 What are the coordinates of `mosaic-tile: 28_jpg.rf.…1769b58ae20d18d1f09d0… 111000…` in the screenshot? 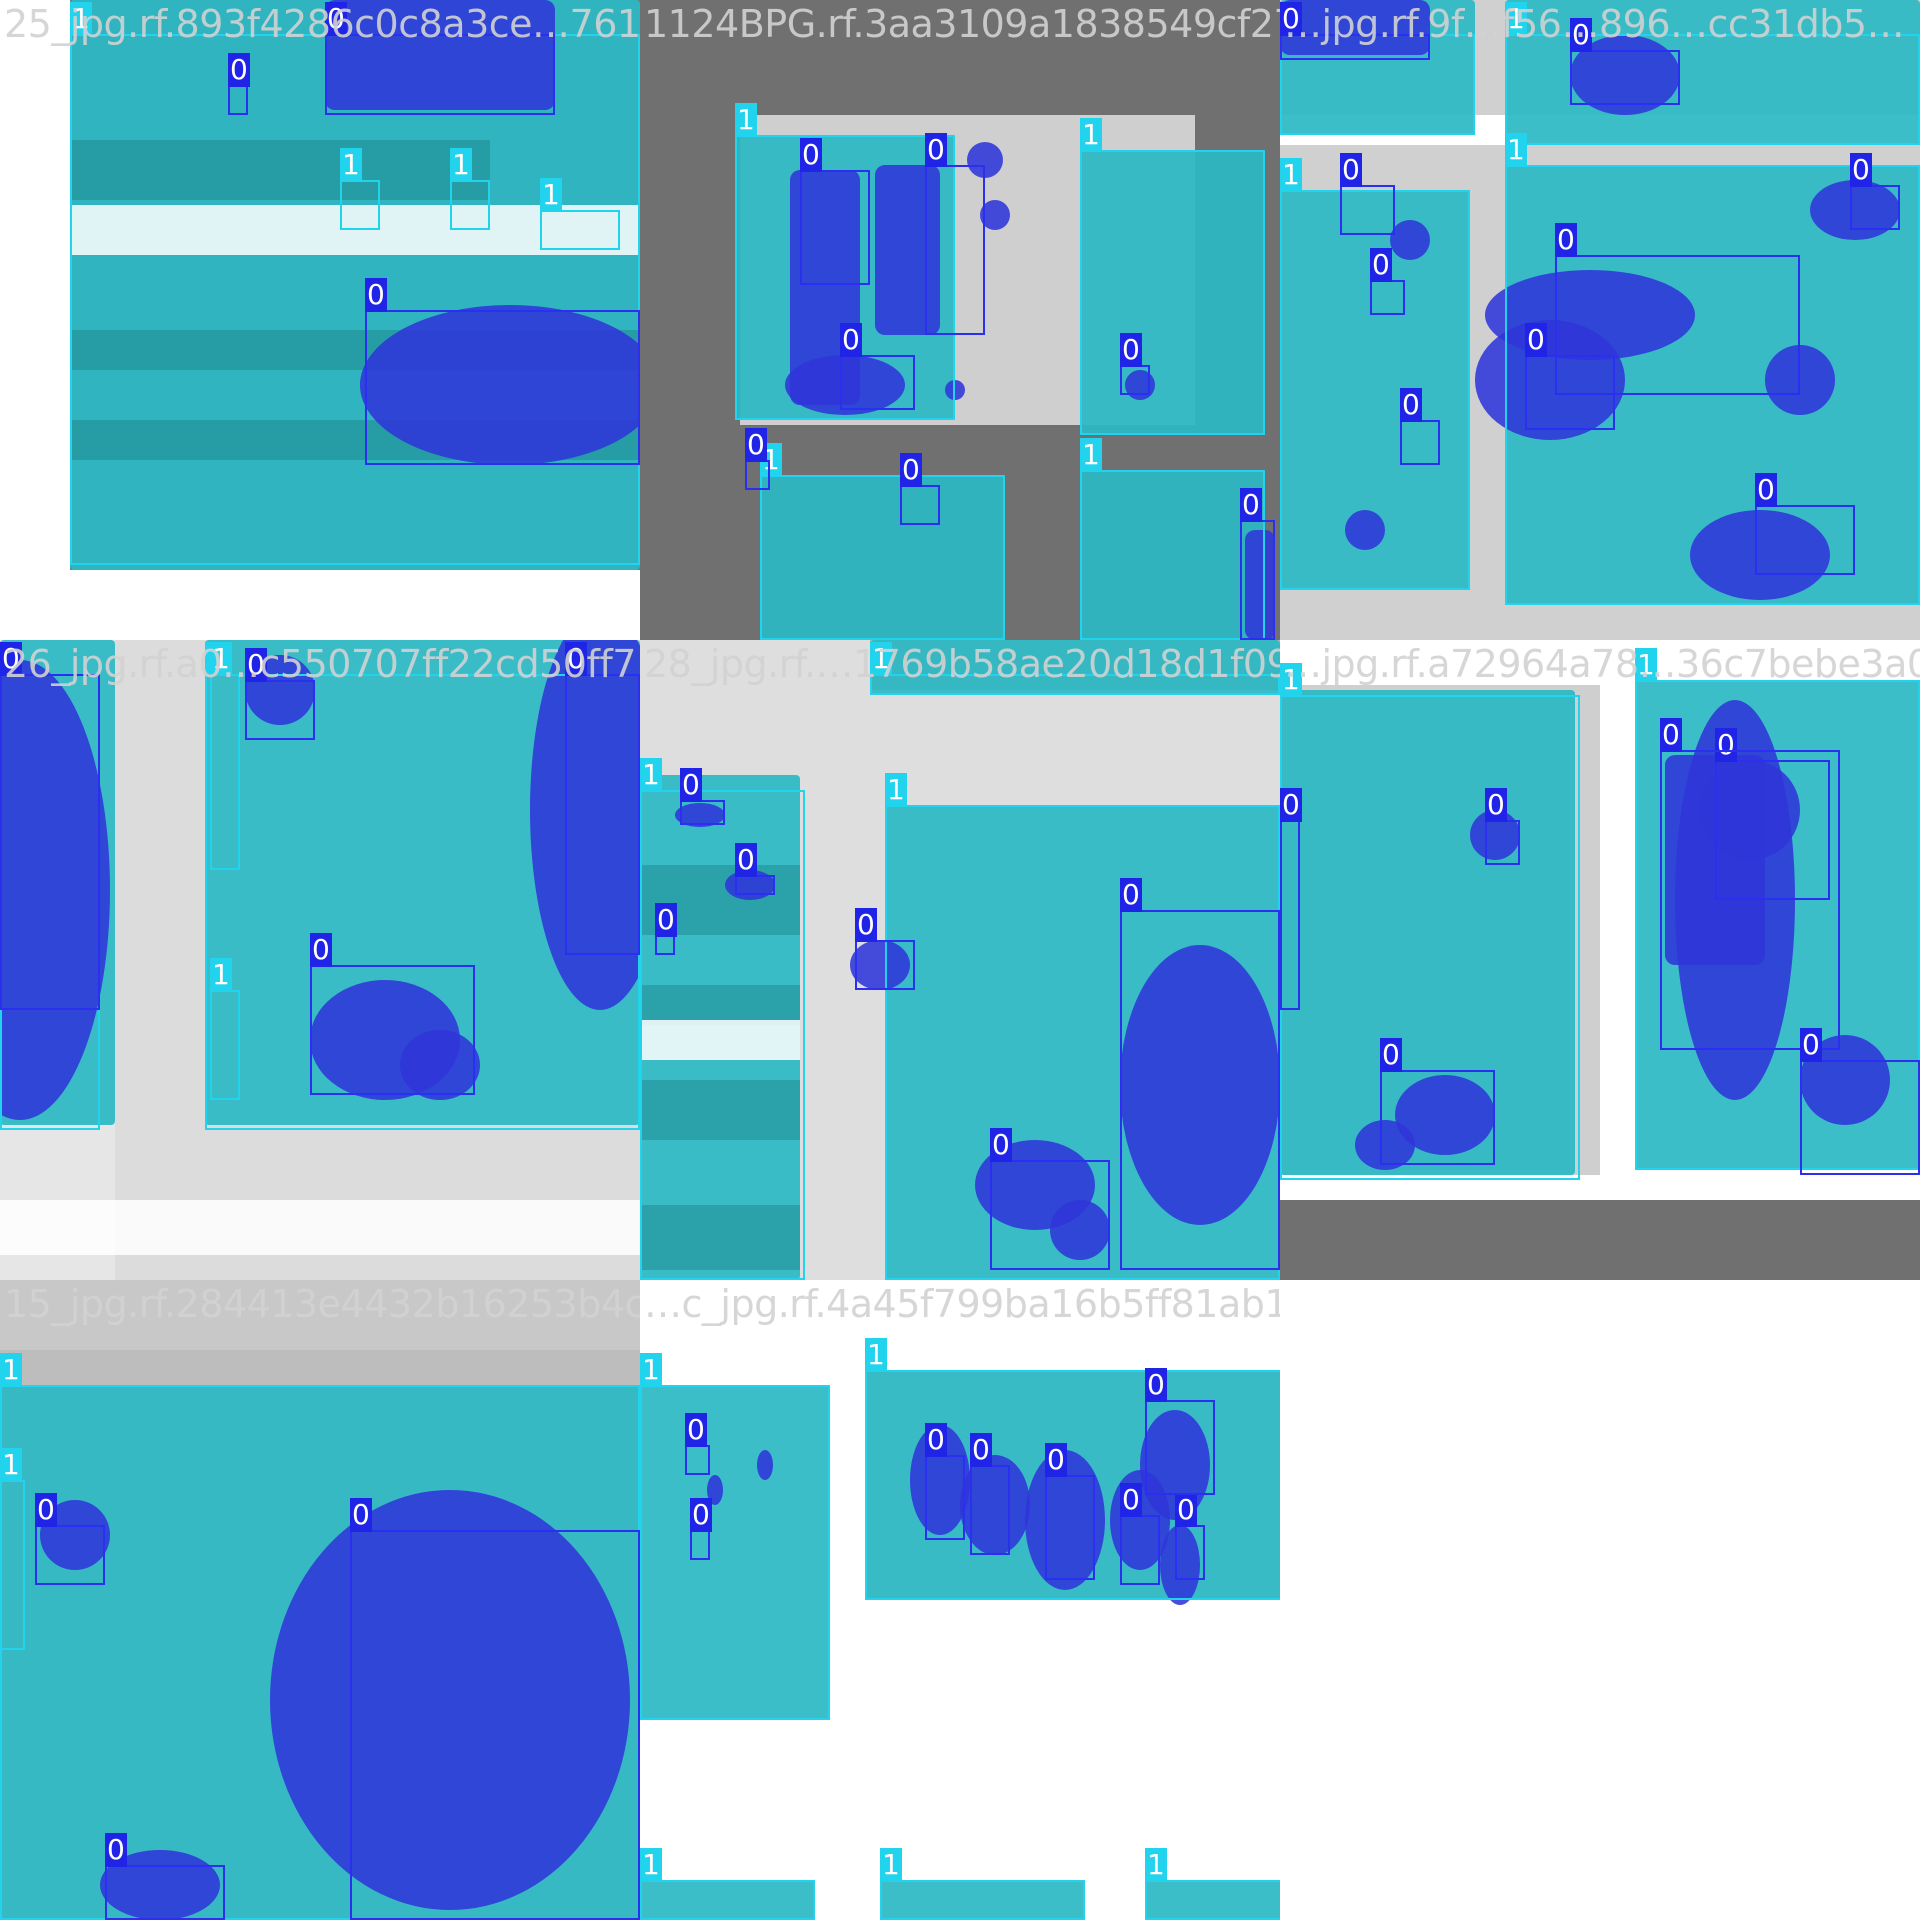 It's located at (960, 960).